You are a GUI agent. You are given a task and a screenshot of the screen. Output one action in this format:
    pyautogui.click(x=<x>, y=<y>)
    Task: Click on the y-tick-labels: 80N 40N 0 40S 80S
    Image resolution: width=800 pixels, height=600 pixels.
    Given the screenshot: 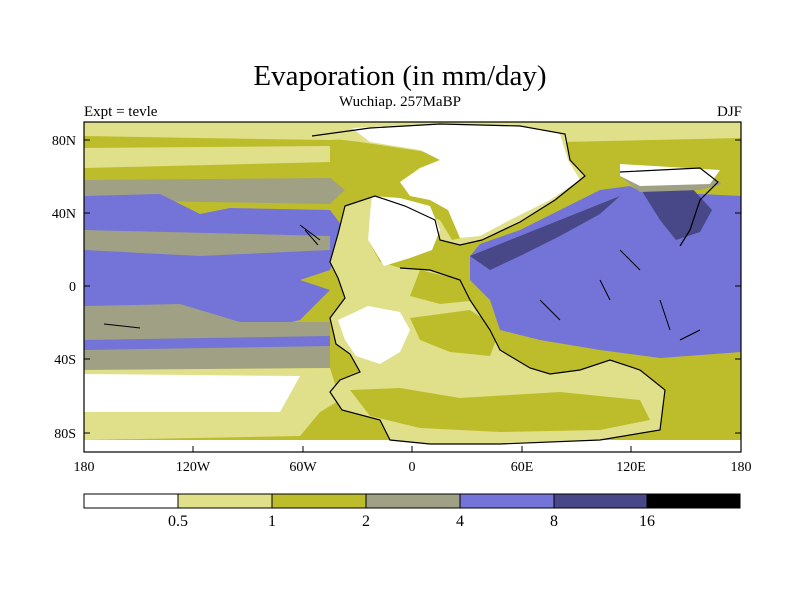 What is the action you would take?
    pyautogui.click(x=64, y=288)
    